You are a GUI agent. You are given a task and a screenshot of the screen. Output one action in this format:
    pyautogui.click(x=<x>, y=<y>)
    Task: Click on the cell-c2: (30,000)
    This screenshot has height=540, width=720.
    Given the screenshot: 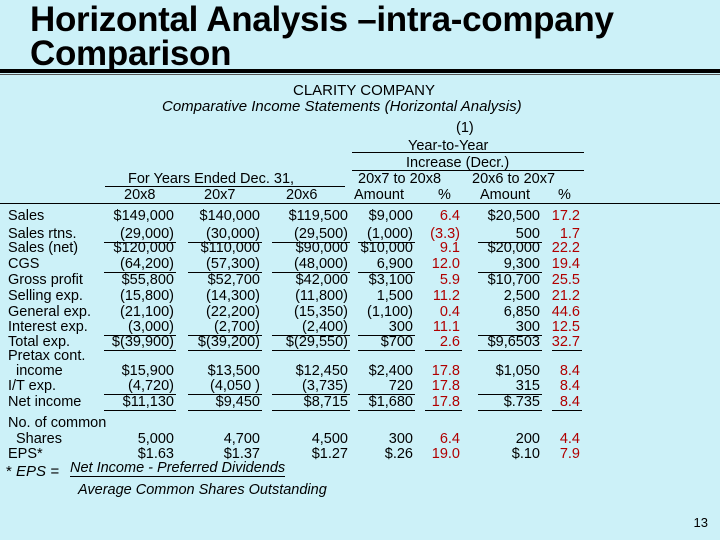 What is the action you would take?
    pyautogui.click(x=232, y=234)
    